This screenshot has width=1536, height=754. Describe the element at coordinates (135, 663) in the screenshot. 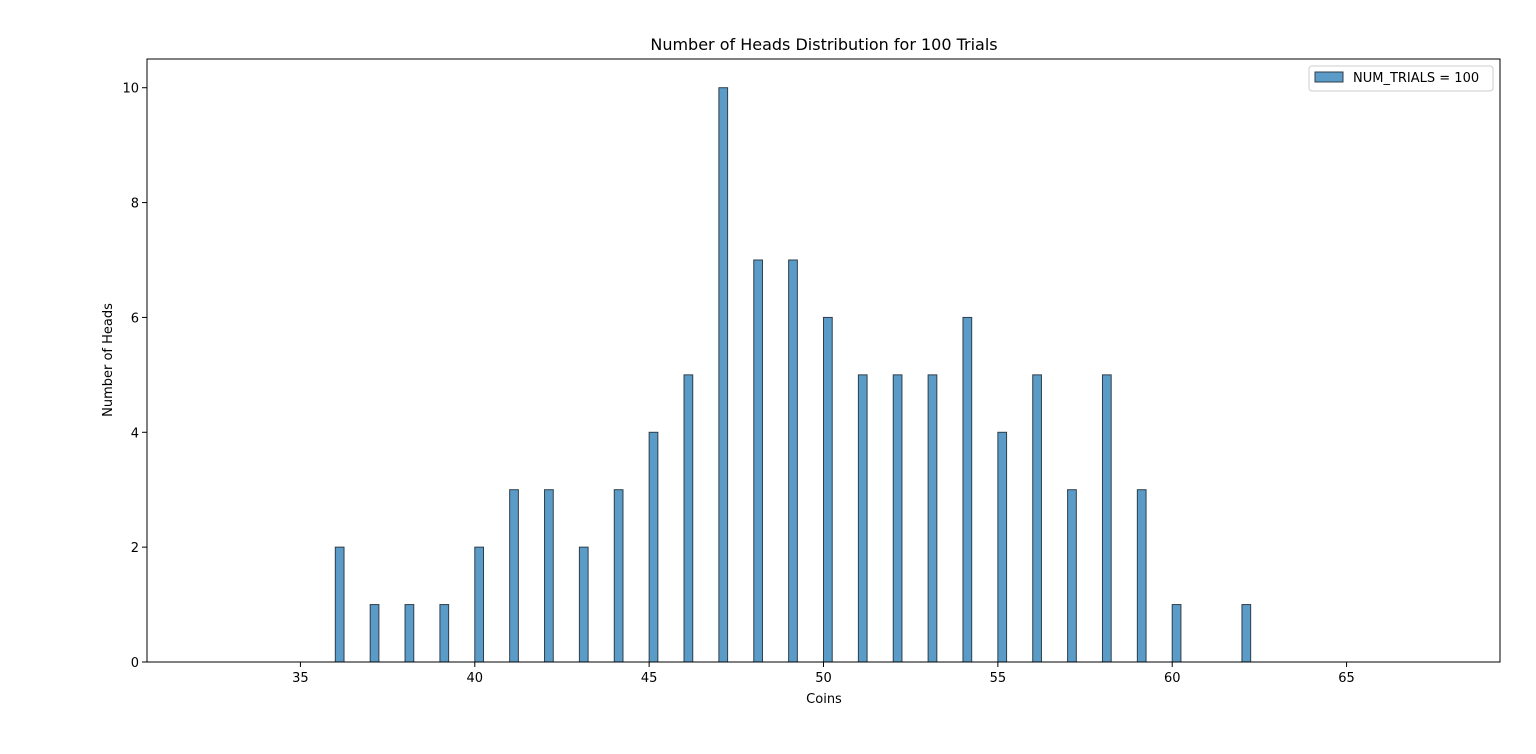

I see `y-tick-label: 0` at that location.